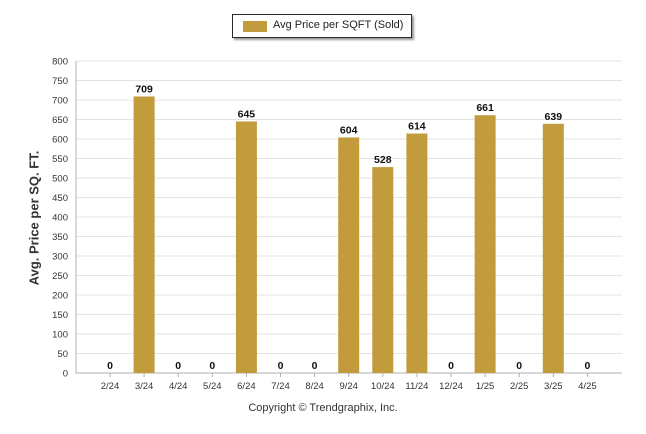  I want to click on y-tick-label: 450, so click(60, 198).